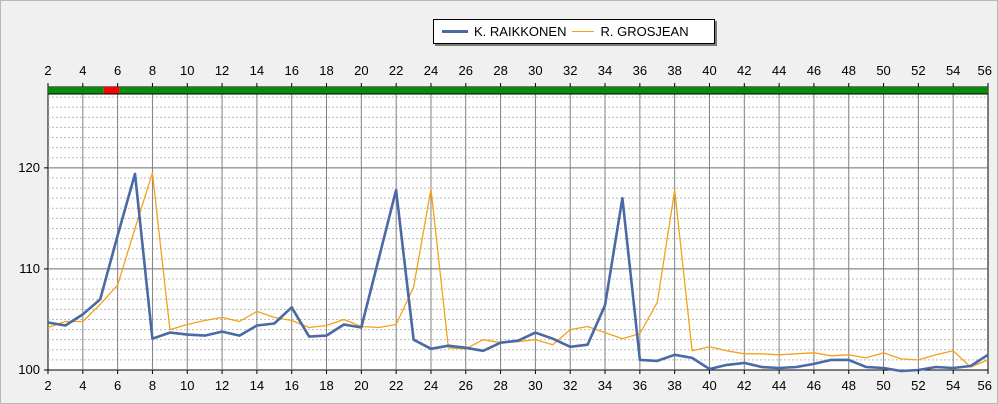  I want to click on x-tick-label-top: 40, so click(709, 70).